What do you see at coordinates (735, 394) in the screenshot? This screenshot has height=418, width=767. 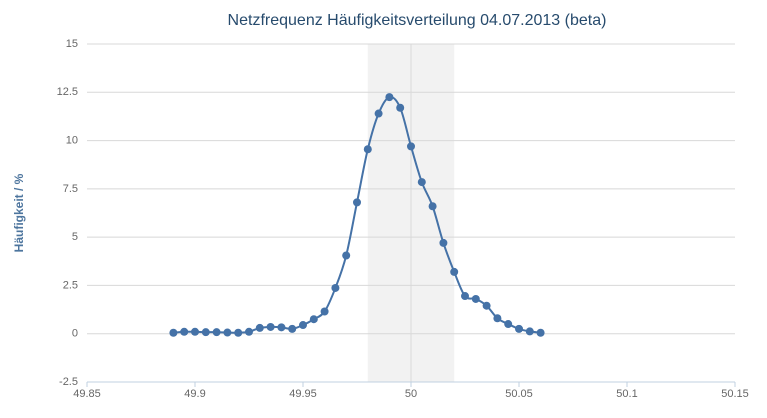 I see `x-tick-label: 50.15` at bounding box center [735, 394].